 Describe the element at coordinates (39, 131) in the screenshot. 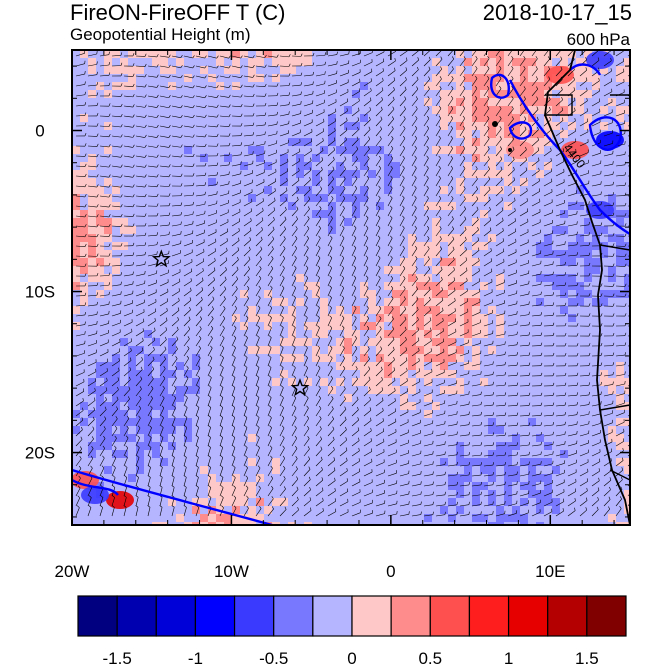

I see `lat-tick-label: 0` at that location.